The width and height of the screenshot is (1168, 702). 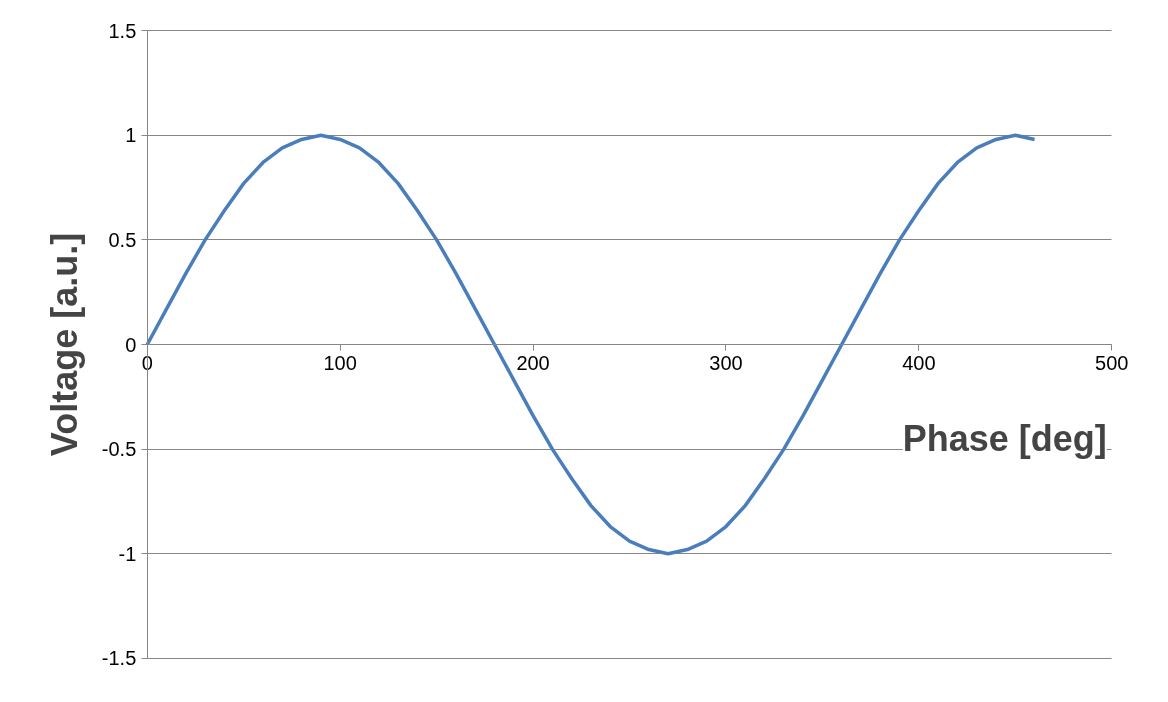 What do you see at coordinates (340, 362) in the screenshot?
I see `x-tick-label: 100` at bounding box center [340, 362].